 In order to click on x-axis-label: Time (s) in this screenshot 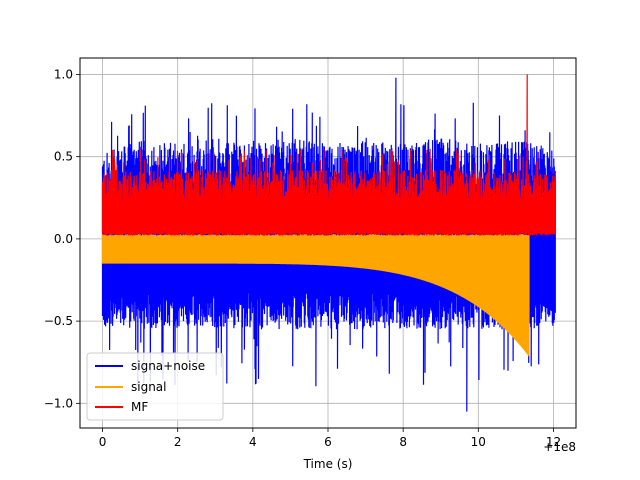, I will do `click(328, 464)`.